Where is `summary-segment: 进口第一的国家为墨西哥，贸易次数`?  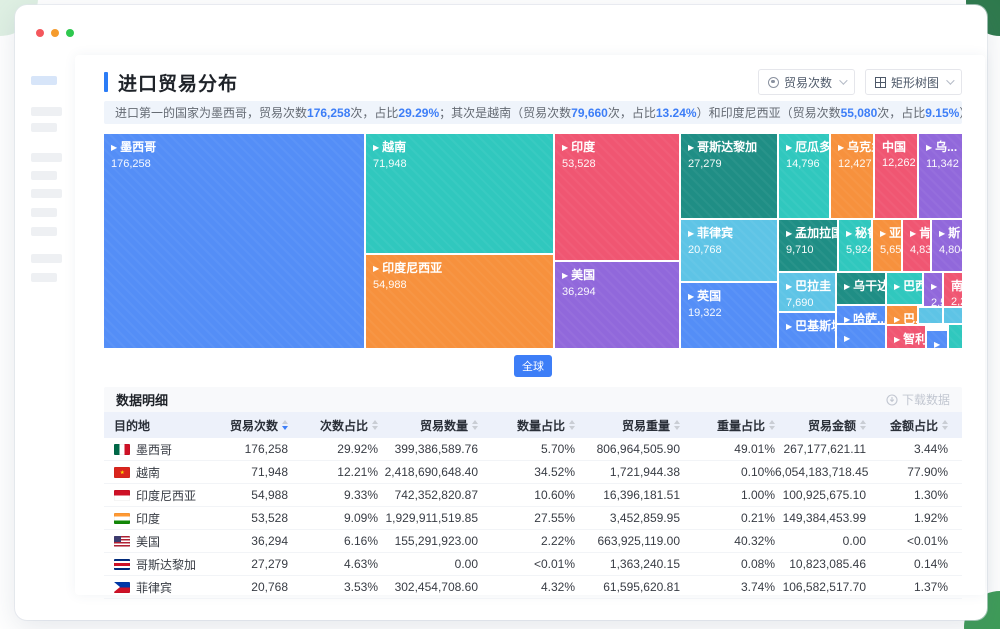
summary-segment: 进口第一的国家为墨西哥，贸易次数 is located at coordinates (211, 113).